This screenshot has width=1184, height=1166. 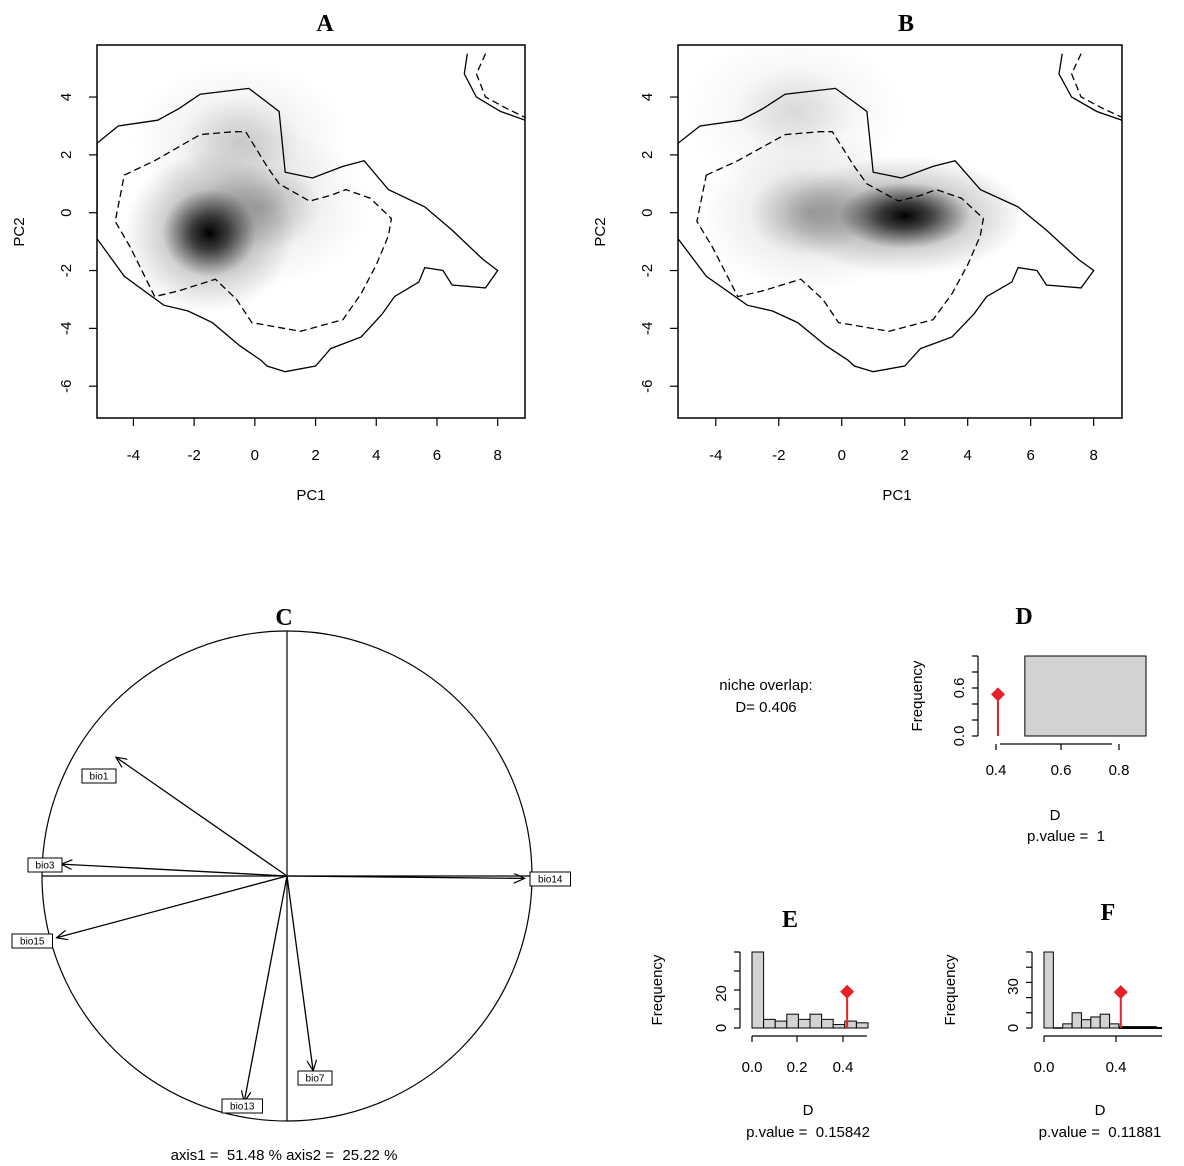 I want to click on panel-a-x-axis-label: PC1, so click(x=310, y=495).